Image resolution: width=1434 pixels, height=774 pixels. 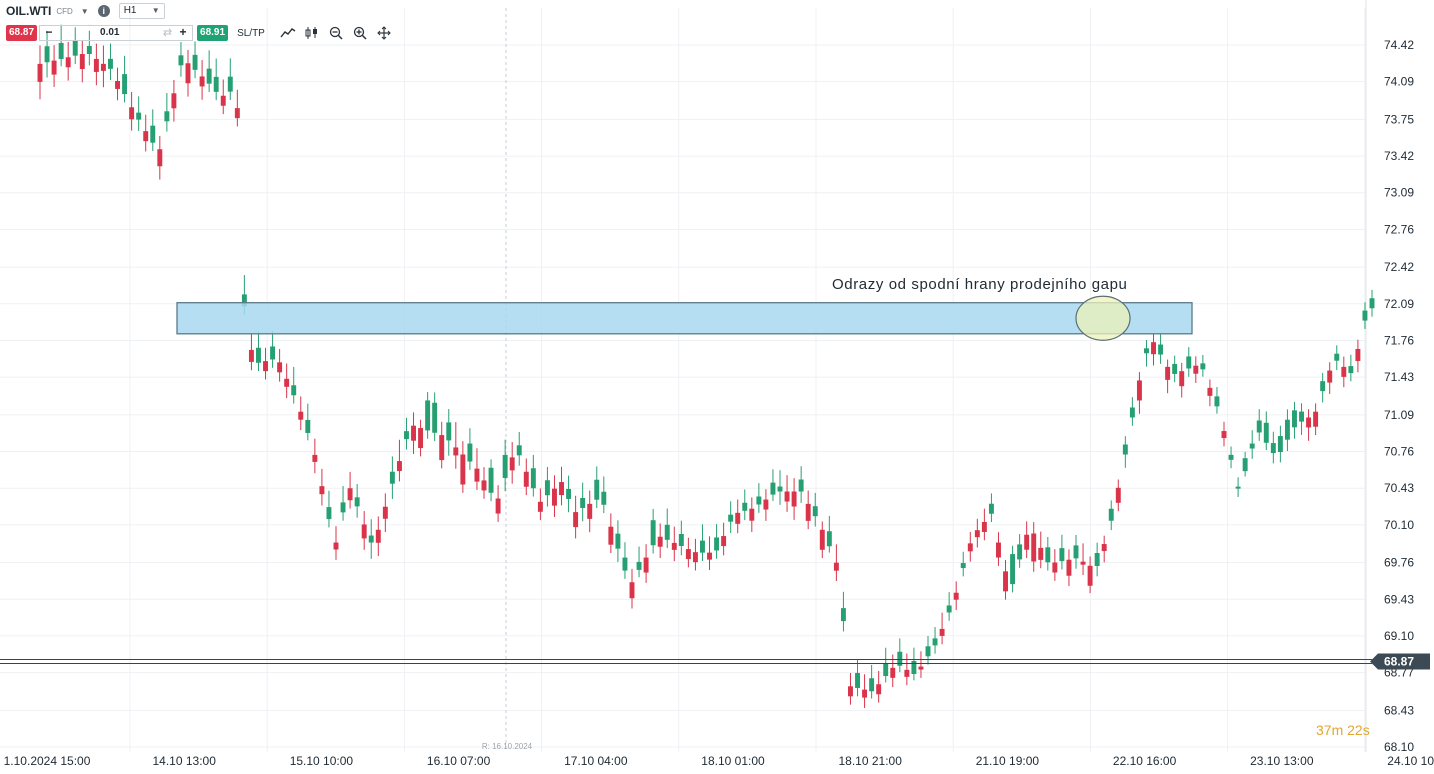 I want to click on timer-seconds-unit: s, so click(x=1366, y=730).